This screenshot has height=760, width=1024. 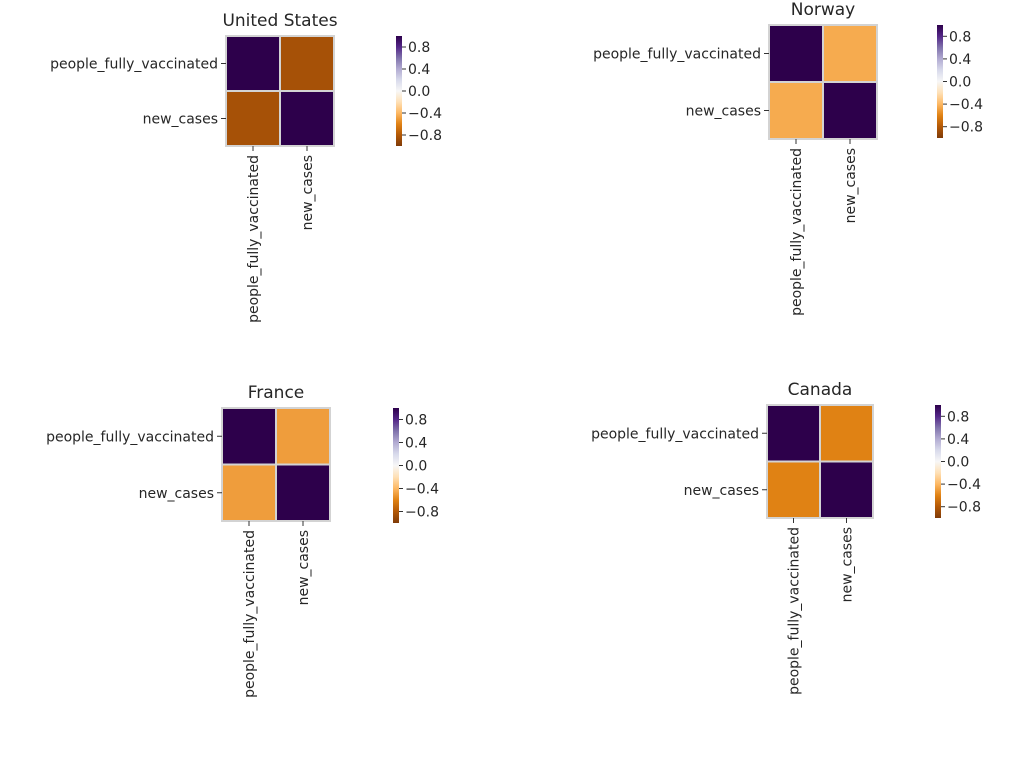 I want to click on panel-title: United States, so click(x=279, y=21).